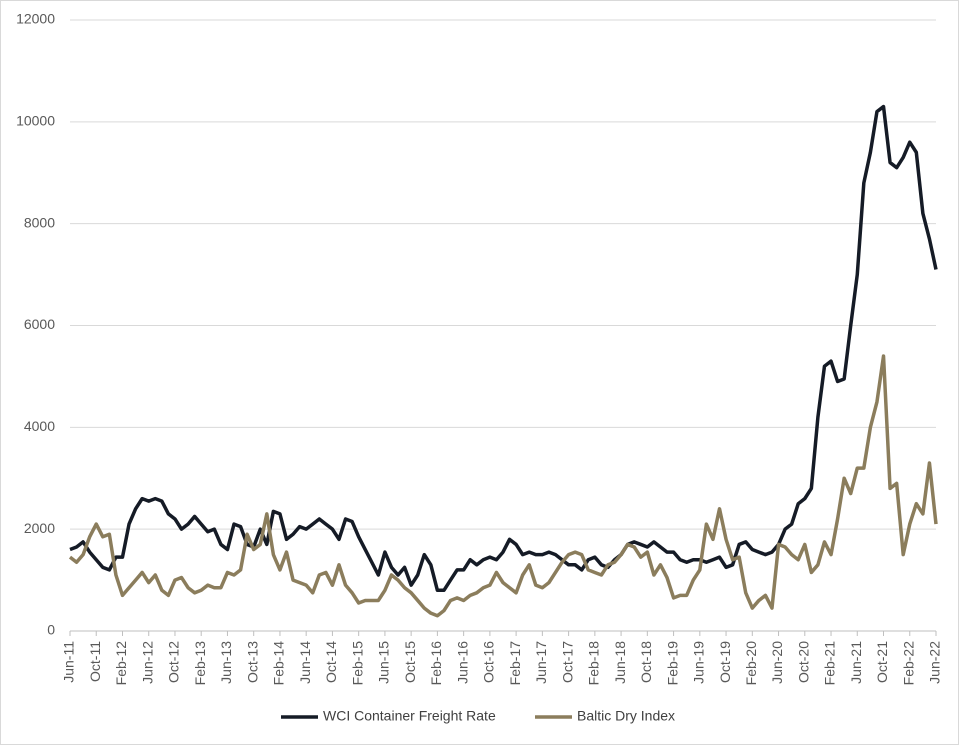  What do you see at coordinates (147, 662) in the screenshot?
I see `x-tick-label: Jun-12` at bounding box center [147, 662].